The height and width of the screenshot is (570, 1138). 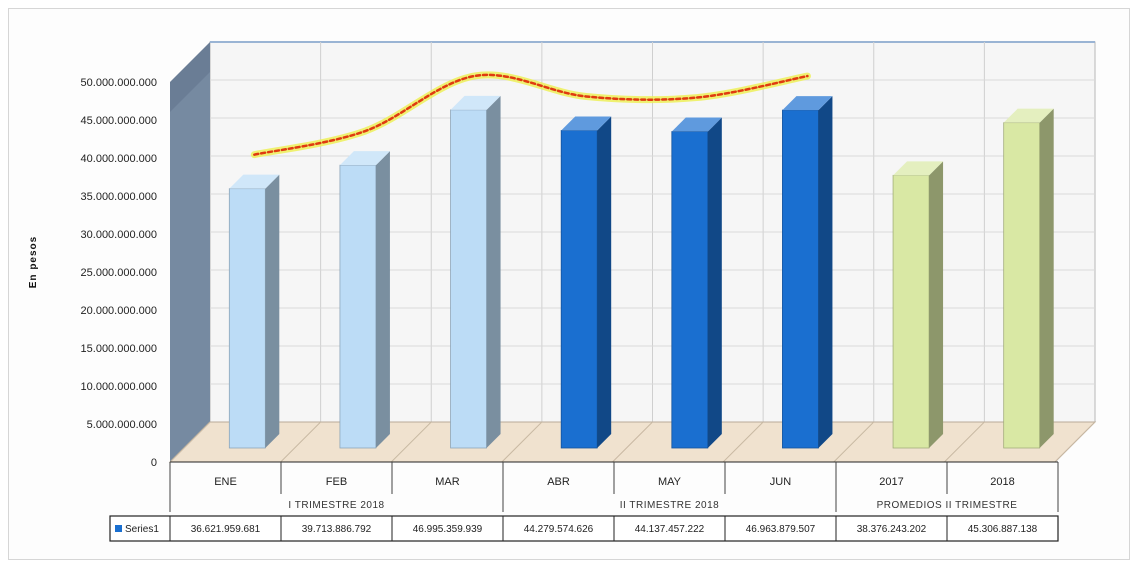 What do you see at coordinates (336, 505) in the screenshot?
I see `x-group-label: I TRIMESTRE 2018` at bounding box center [336, 505].